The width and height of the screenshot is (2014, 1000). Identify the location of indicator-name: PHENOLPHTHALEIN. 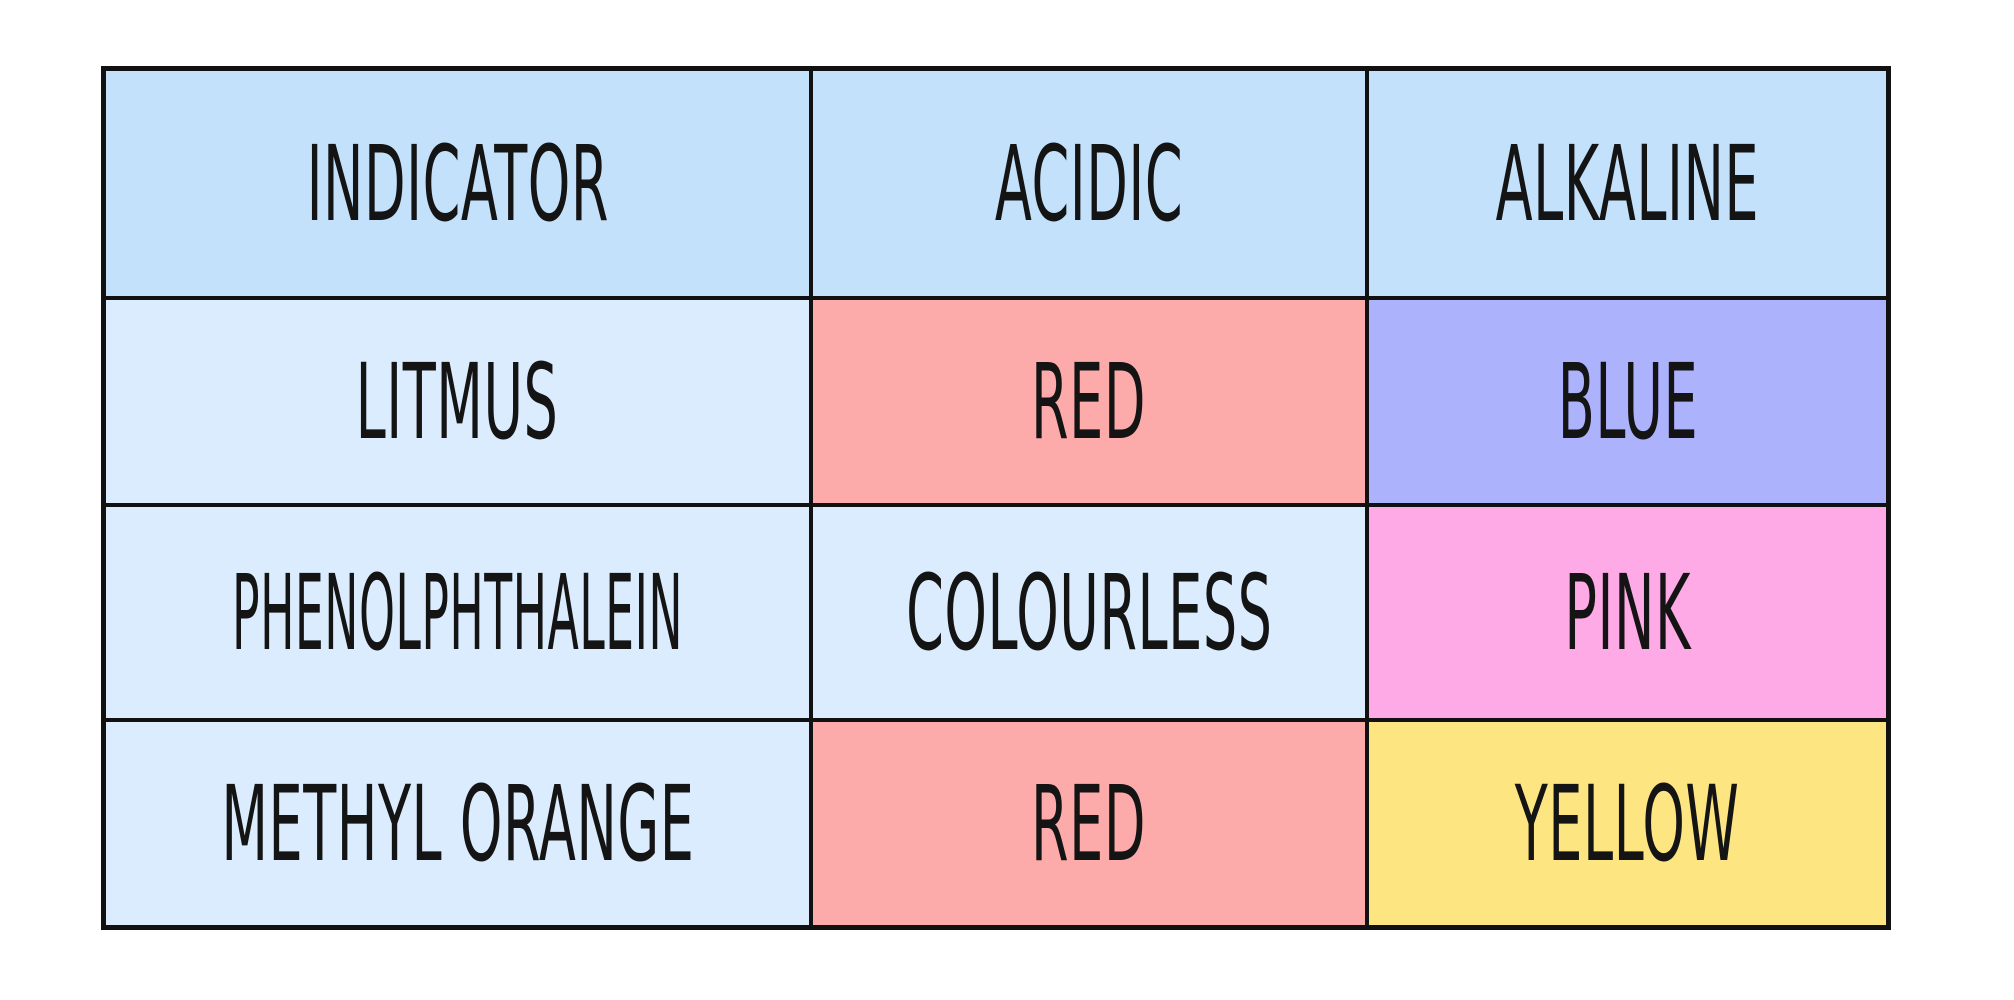
(457, 612).